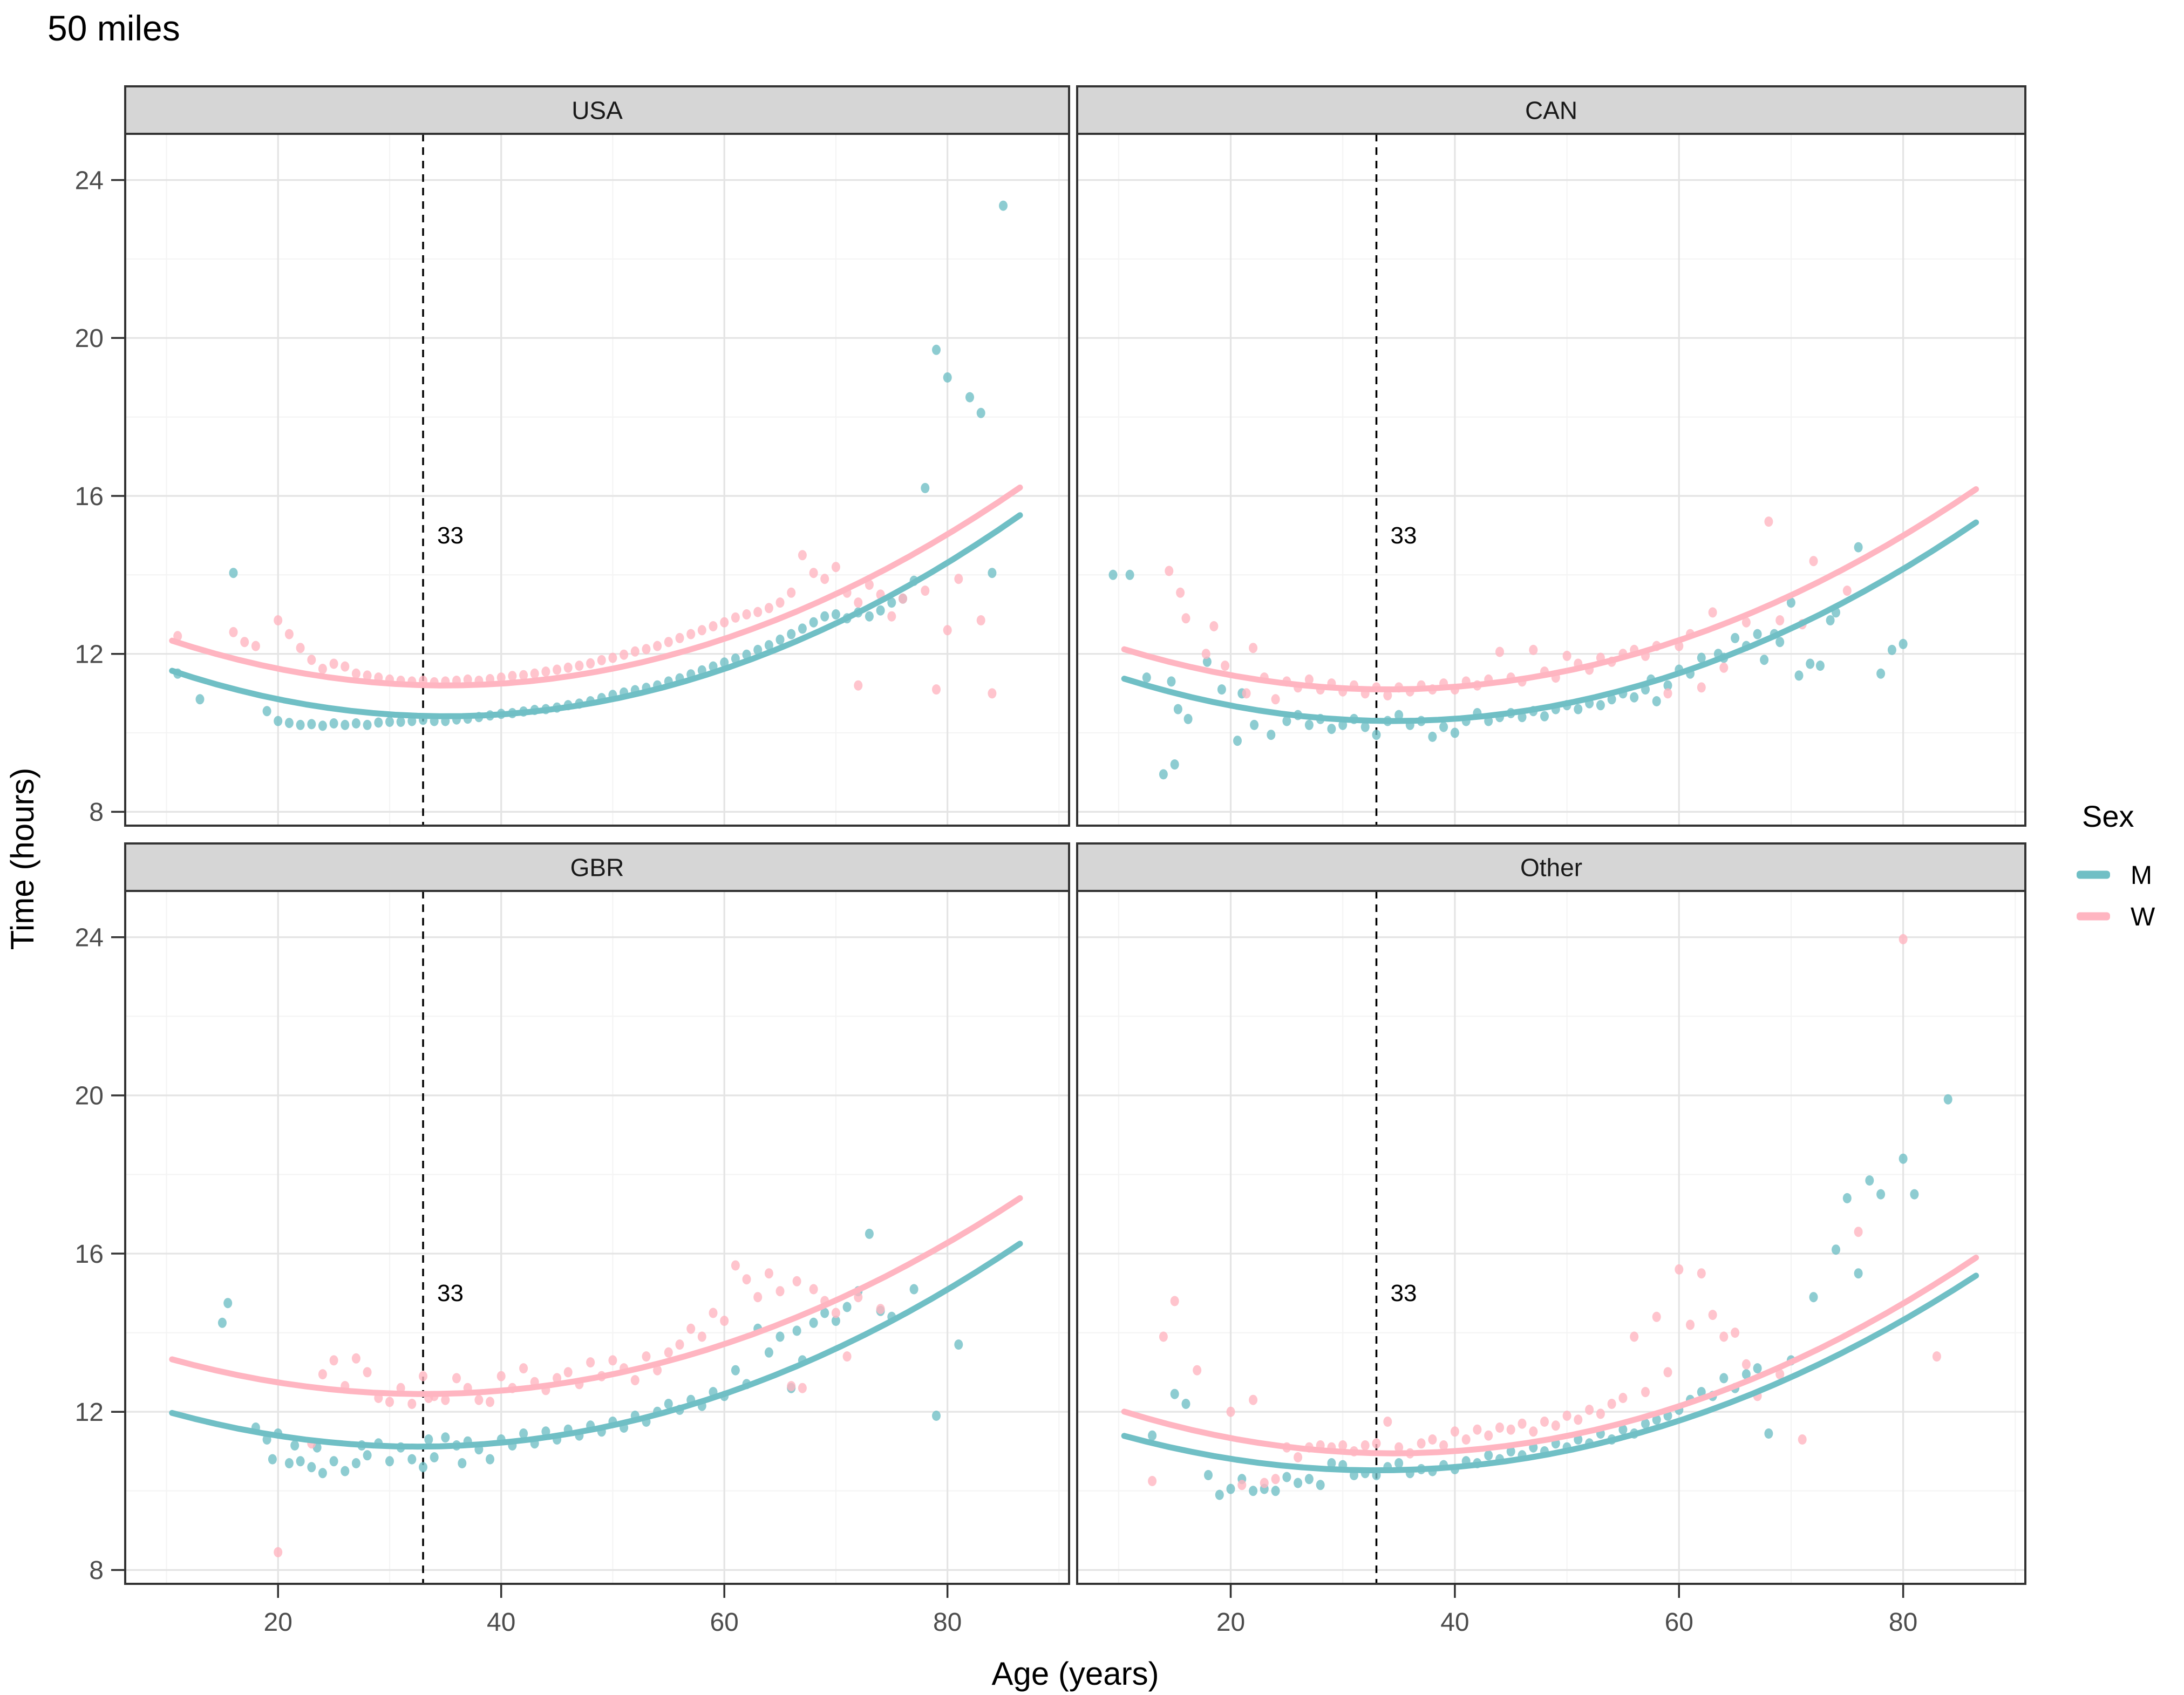  Describe the element at coordinates (2108, 816) in the screenshot. I see `legend-title: Sex` at that location.